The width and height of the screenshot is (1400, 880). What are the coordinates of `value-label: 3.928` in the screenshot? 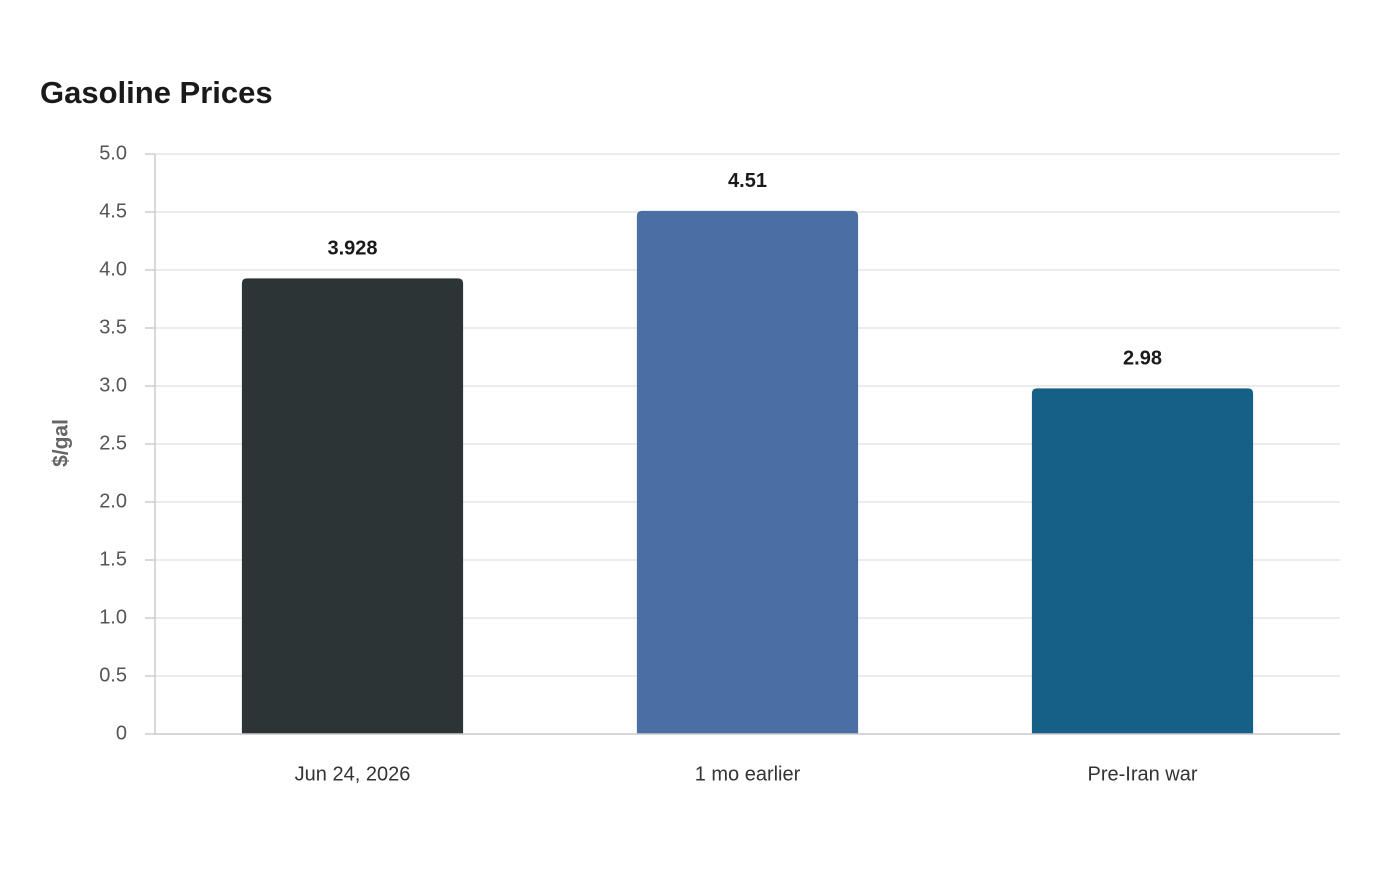 It's located at (352, 249).